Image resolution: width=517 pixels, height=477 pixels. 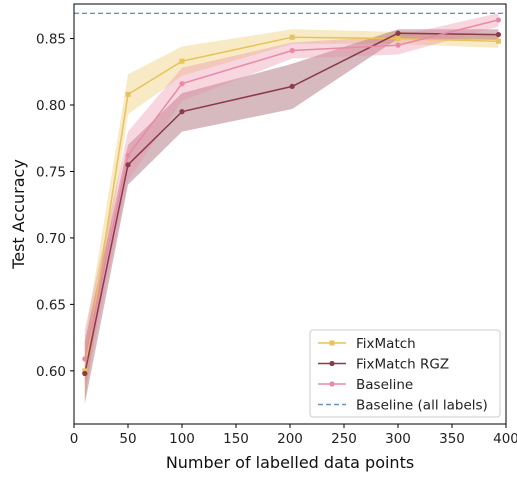 I want to click on x-axis-ticks: 0 50 100 150 200 250 300 350 400, so click(x=293, y=435).